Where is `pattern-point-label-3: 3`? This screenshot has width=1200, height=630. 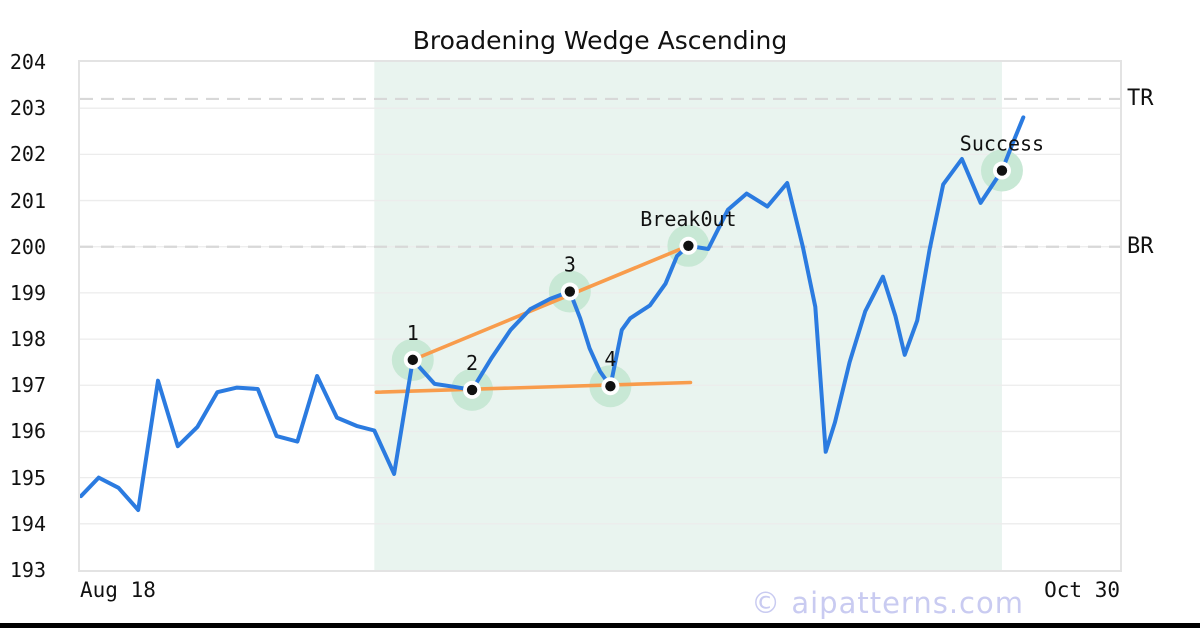 pattern-point-label-3: 3 is located at coordinates (570, 265).